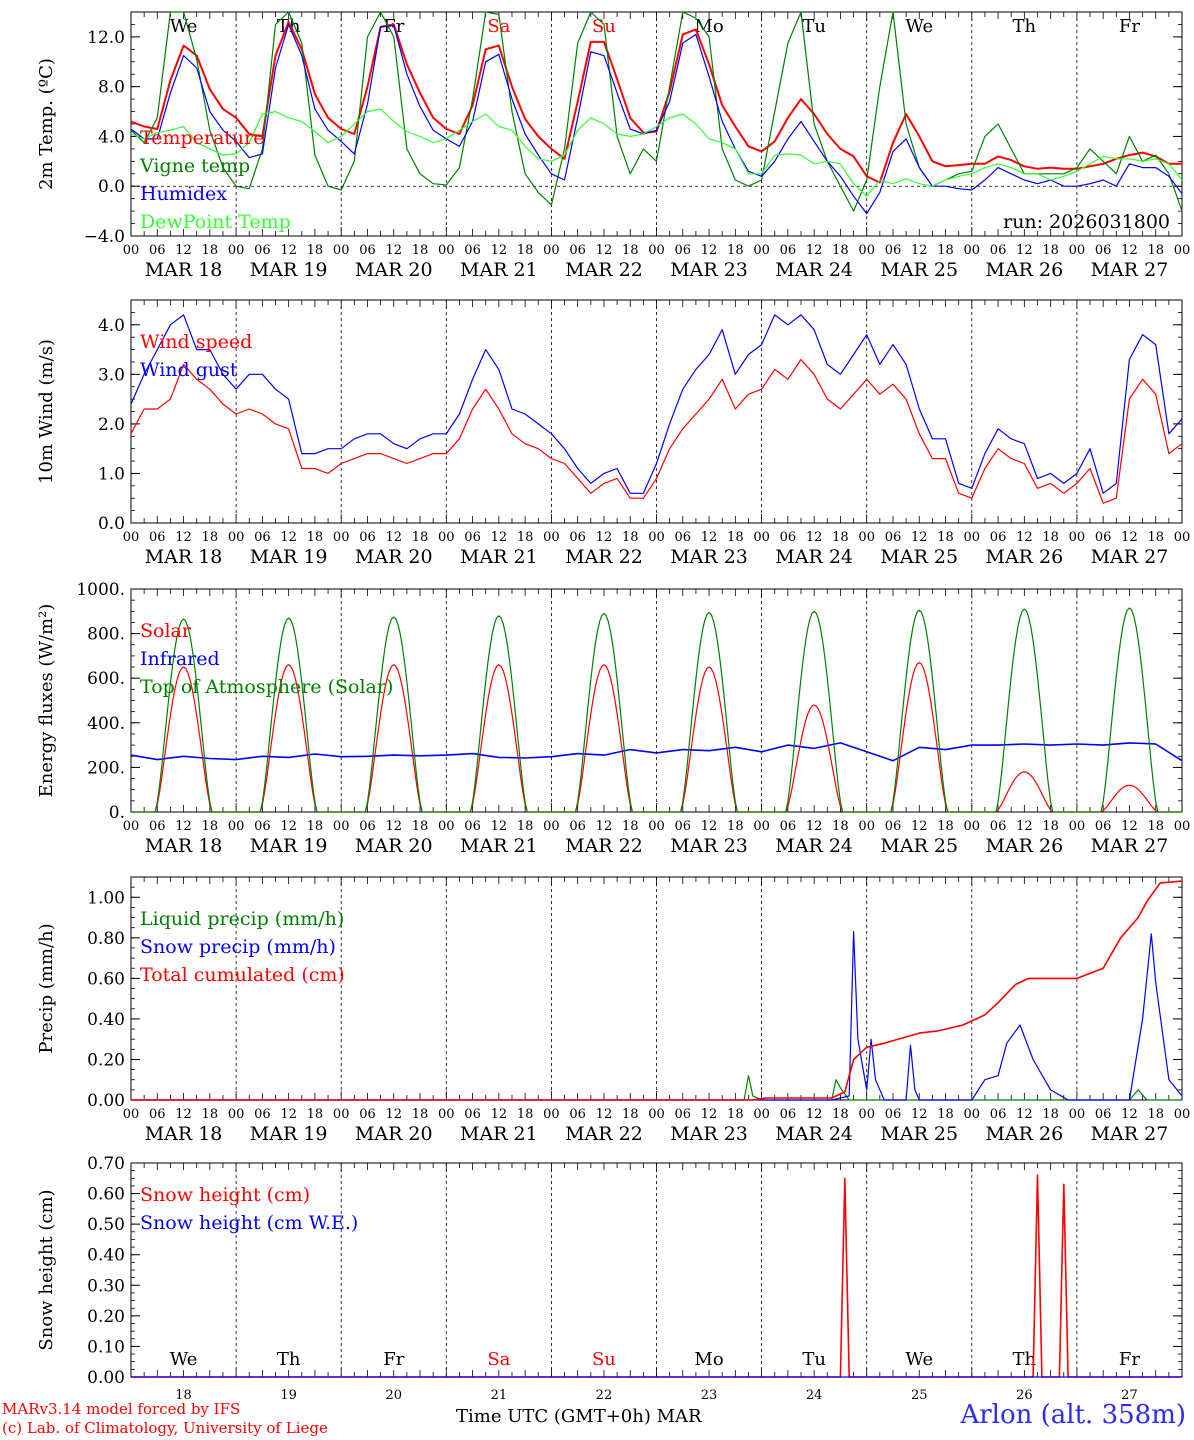 This screenshot has width=1194, height=1440. Describe the element at coordinates (656, 700) in the screenshot. I see `plot-frame` at that location.